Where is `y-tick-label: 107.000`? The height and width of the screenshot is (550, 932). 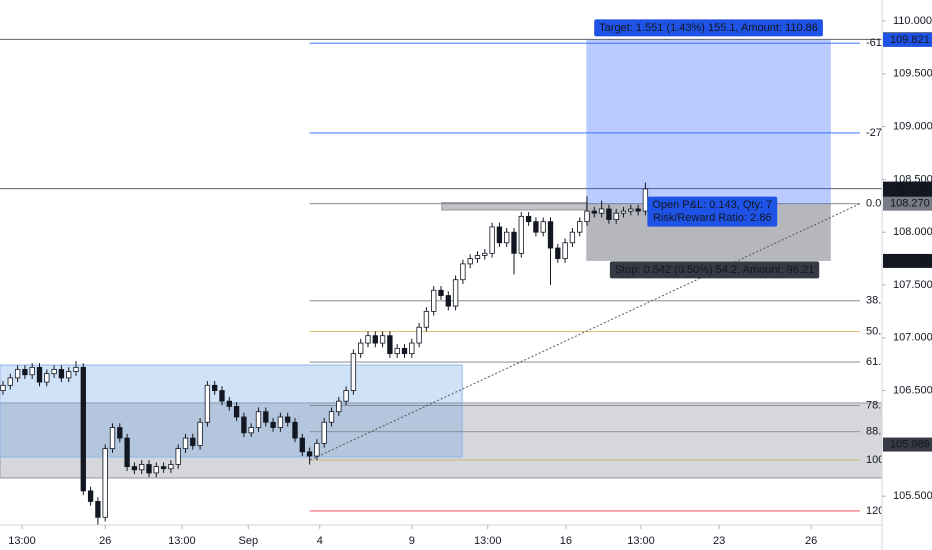 y-tick-label: 107.000 is located at coordinates (912, 338).